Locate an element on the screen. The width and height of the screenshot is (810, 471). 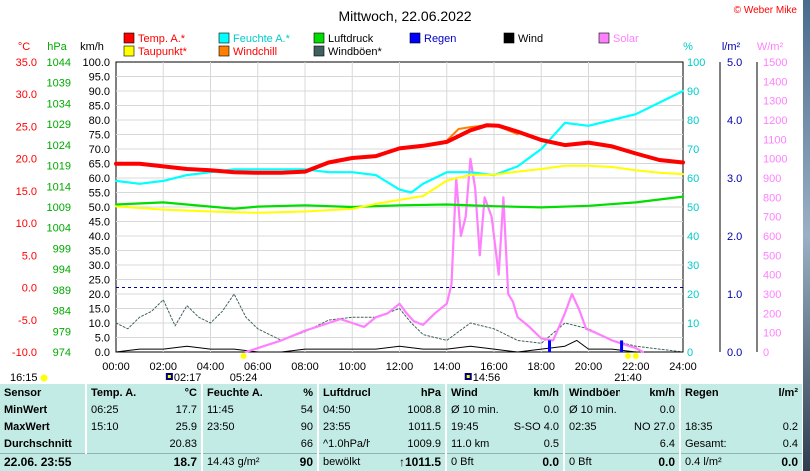
tick-label: 60 is located at coordinates (693, 179).